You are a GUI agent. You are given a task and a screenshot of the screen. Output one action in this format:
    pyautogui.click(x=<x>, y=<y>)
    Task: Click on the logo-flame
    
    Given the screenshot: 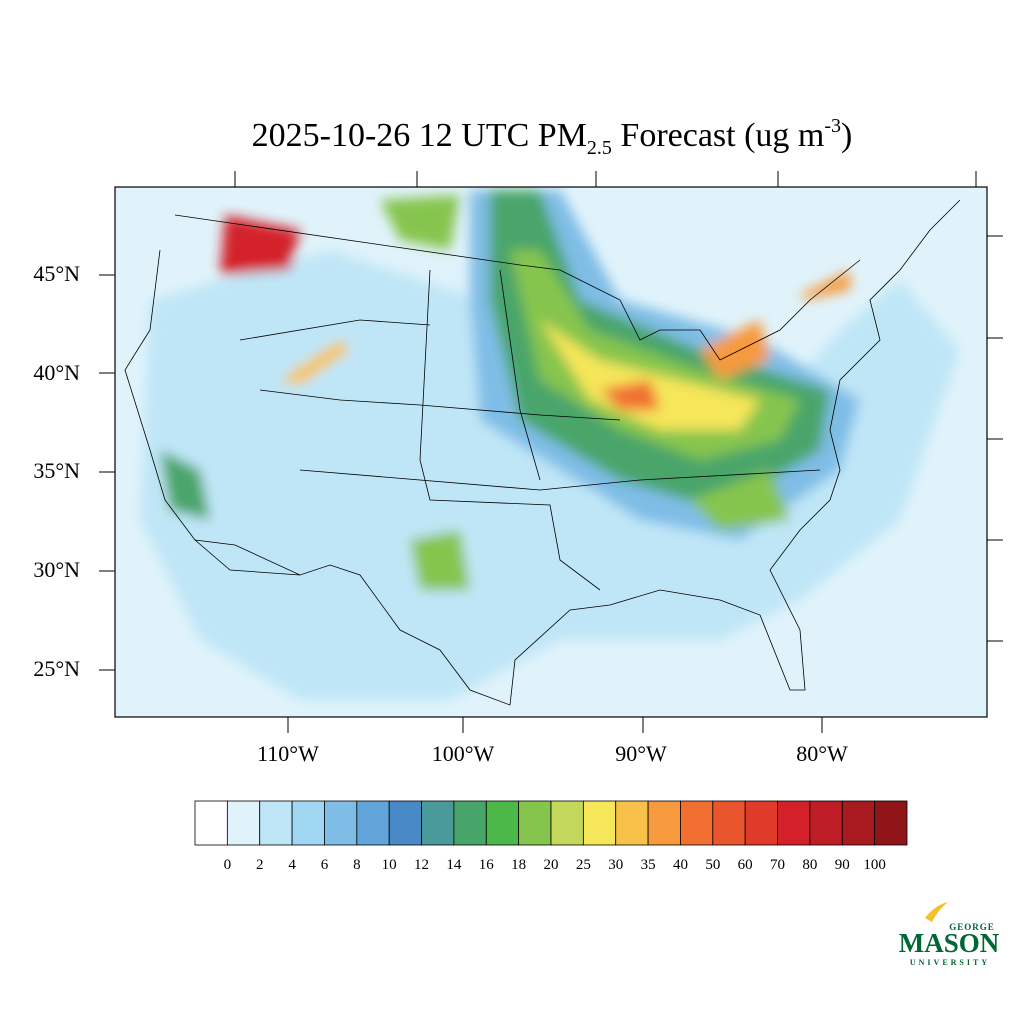 What is the action you would take?
    pyautogui.click(x=936, y=912)
    